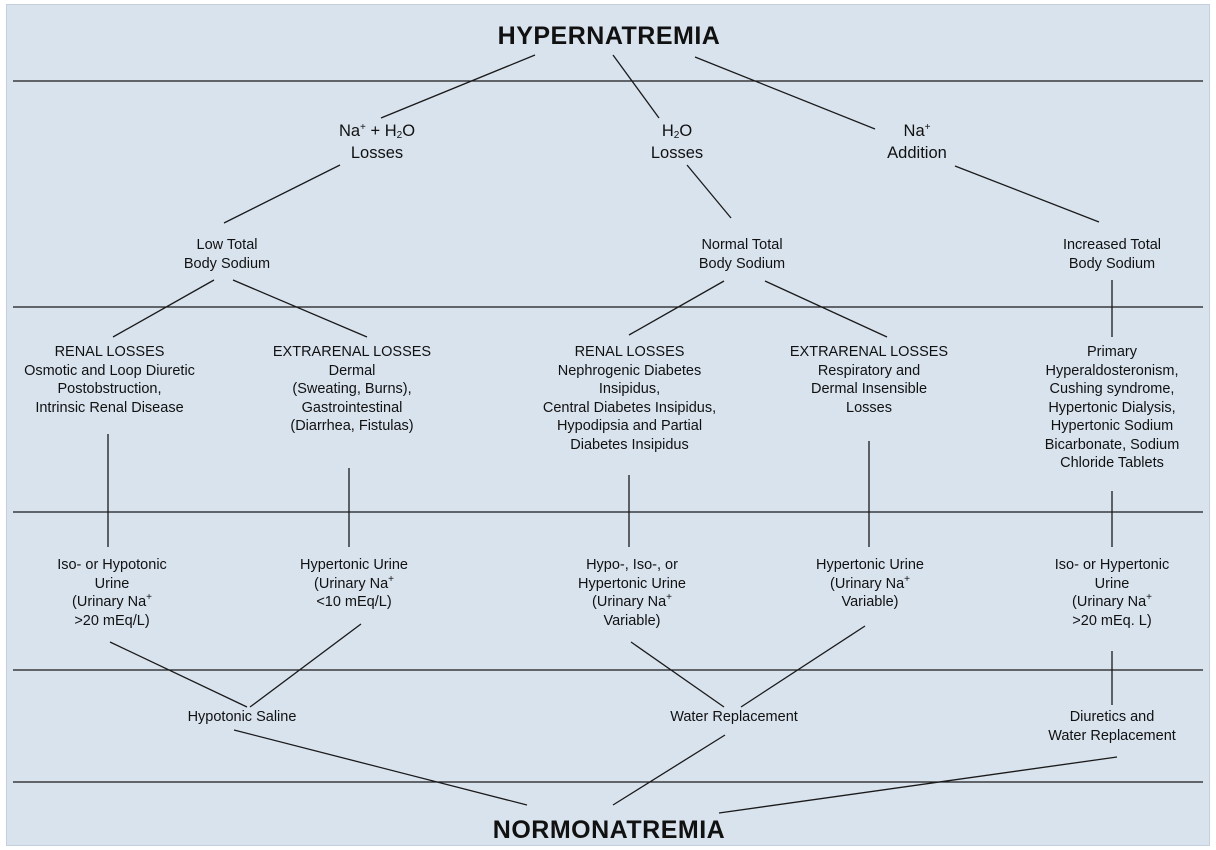  I want to click on diuretics-water-replacement-node: Diuretics and Water Replacement, so click(1112, 726).